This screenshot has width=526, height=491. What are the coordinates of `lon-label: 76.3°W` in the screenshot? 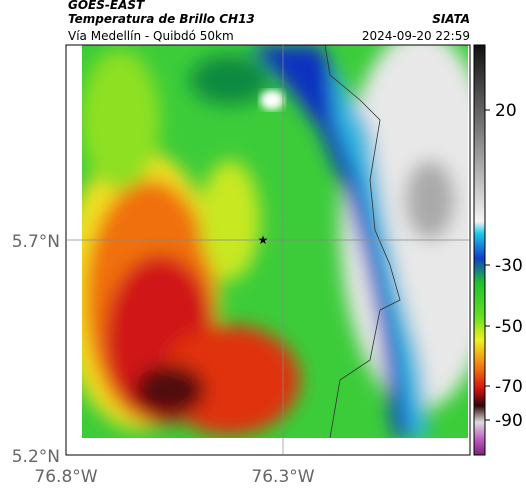 It's located at (282, 477).